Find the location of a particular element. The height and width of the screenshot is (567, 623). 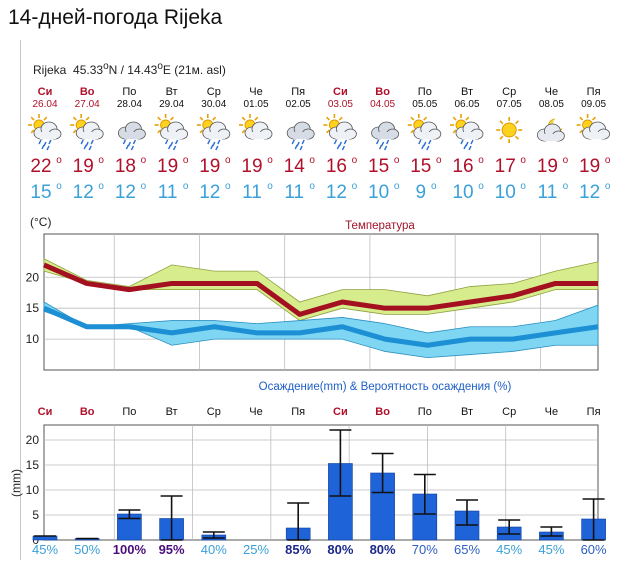

moon-cloud-icon is located at coordinates (551, 129).